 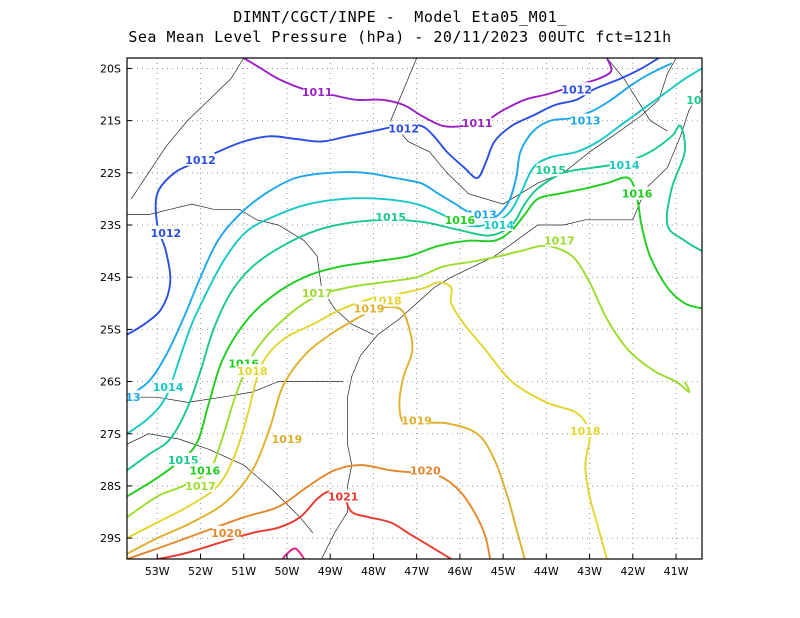 I want to click on y-tick-label: 24S, so click(x=110, y=277).